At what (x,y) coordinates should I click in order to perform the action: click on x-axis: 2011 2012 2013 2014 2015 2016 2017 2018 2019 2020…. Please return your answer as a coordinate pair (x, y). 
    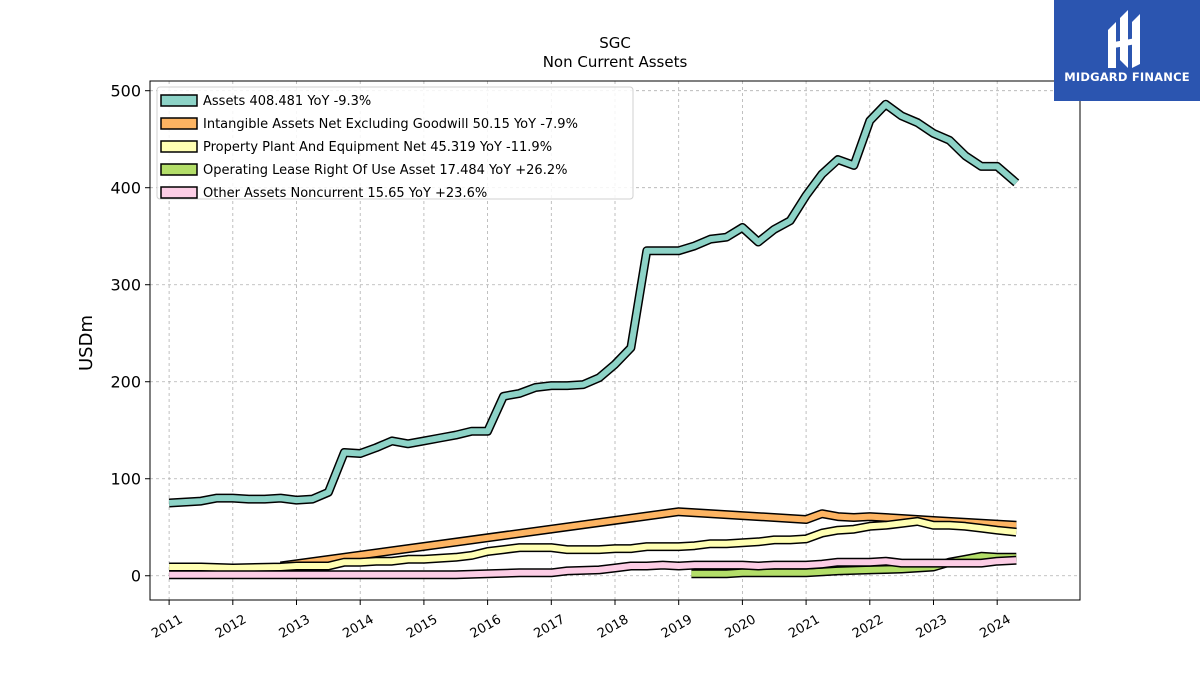
    Looking at the image, I should click on (581, 621).